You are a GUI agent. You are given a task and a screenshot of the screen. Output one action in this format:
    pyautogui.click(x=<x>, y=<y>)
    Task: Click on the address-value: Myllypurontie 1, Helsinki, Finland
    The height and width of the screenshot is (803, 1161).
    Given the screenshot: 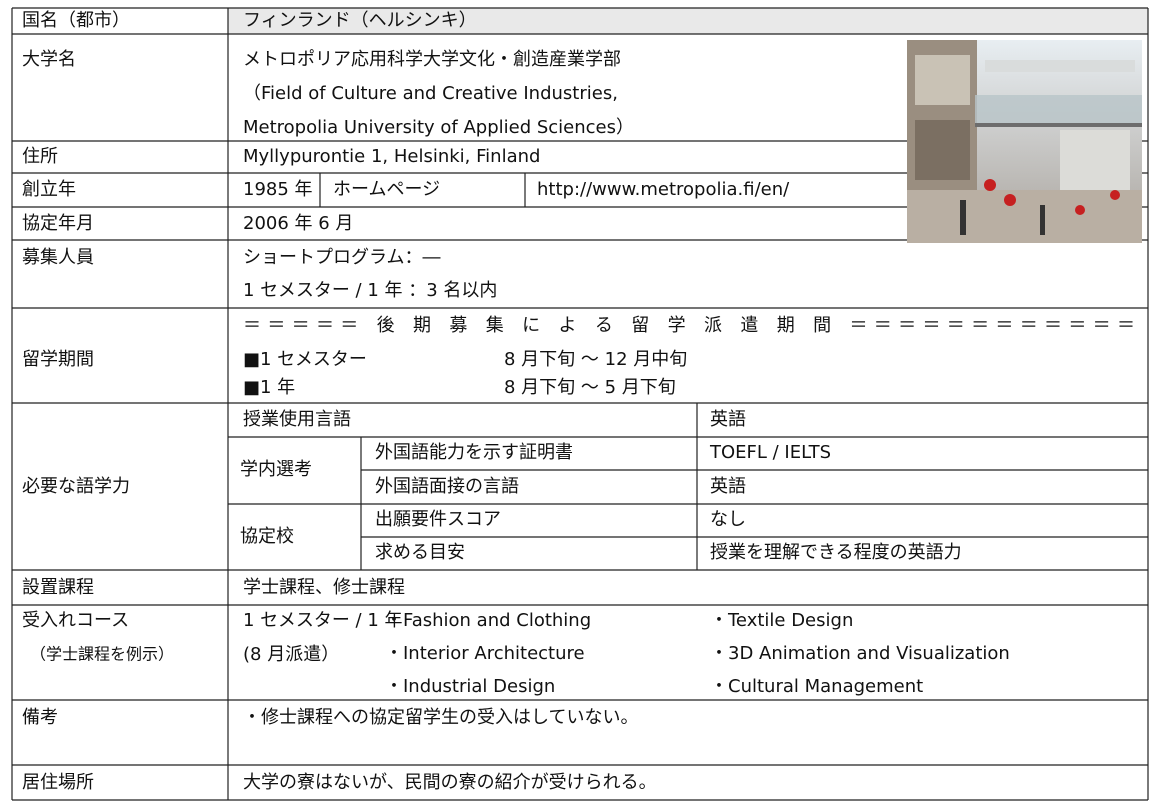 What is the action you would take?
    pyautogui.click(x=391, y=156)
    